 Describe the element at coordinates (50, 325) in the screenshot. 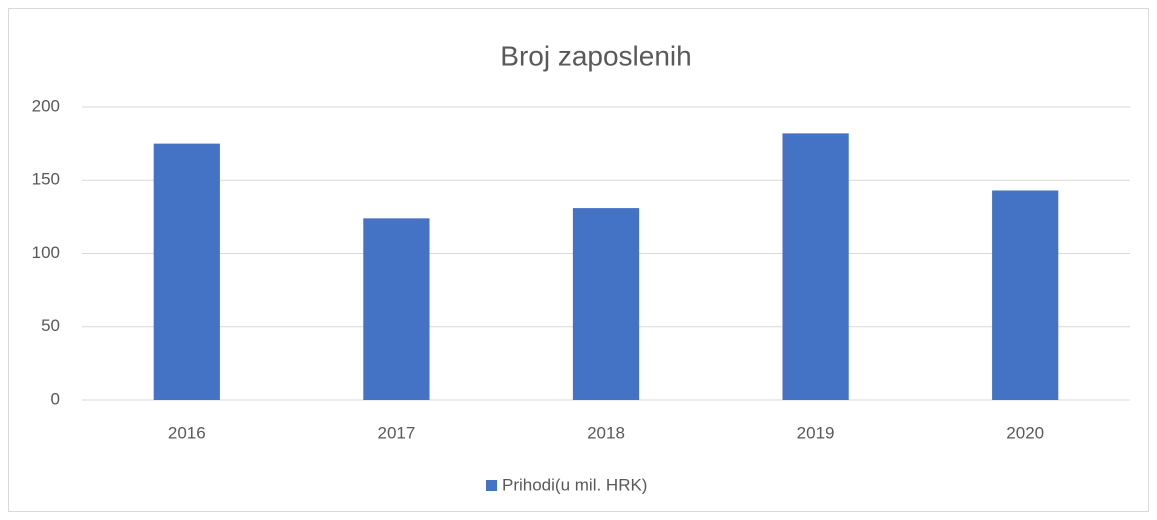

I see `y-tick-label: 50` at that location.